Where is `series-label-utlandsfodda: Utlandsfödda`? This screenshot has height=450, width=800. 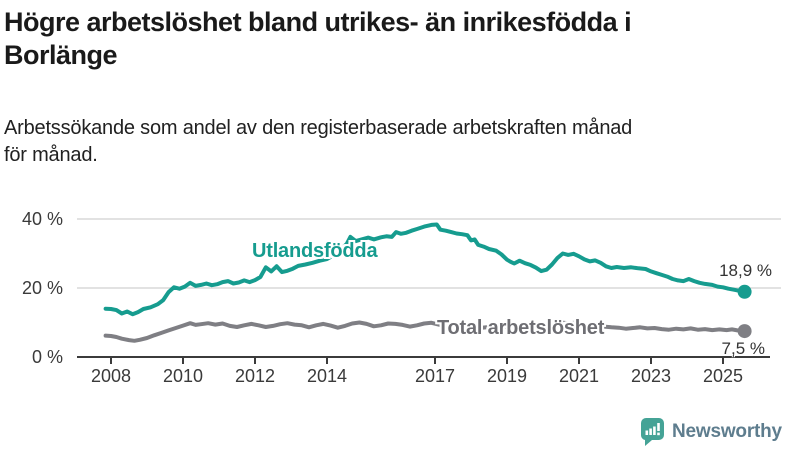 series-label-utlandsfodda: Utlandsfödda is located at coordinates (315, 251).